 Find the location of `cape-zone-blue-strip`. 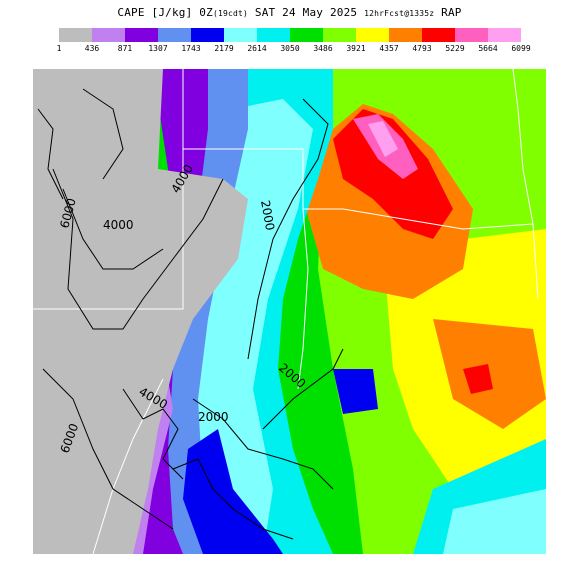

cape-zone-blue-strip is located at coordinates (233, 491).